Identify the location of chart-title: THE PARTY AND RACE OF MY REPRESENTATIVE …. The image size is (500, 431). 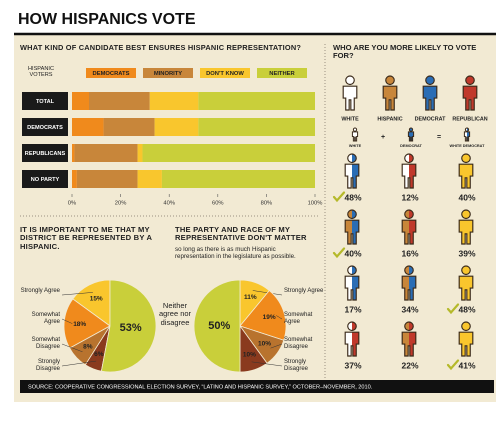
(241, 234).